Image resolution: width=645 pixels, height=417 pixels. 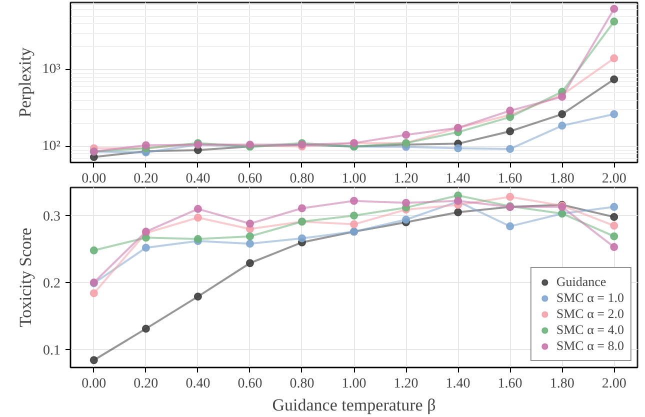 I want to click on legend-label: Guidance, so click(x=581, y=282).